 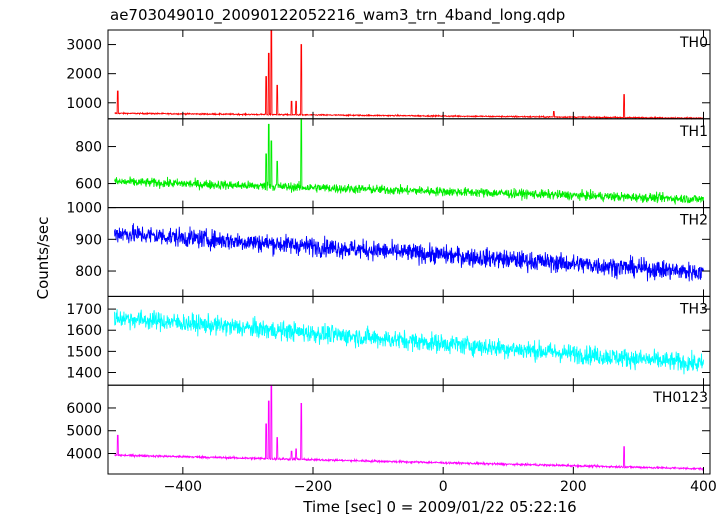 I want to click on panel-label-th1: TH1, so click(x=693, y=132).